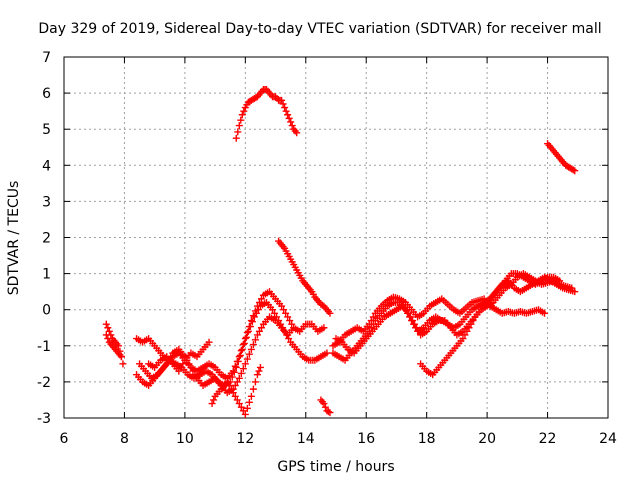  What do you see at coordinates (335, 467) in the screenshot?
I see `x-axis-label: GPS time / hours` at bounding box center [335, 467].